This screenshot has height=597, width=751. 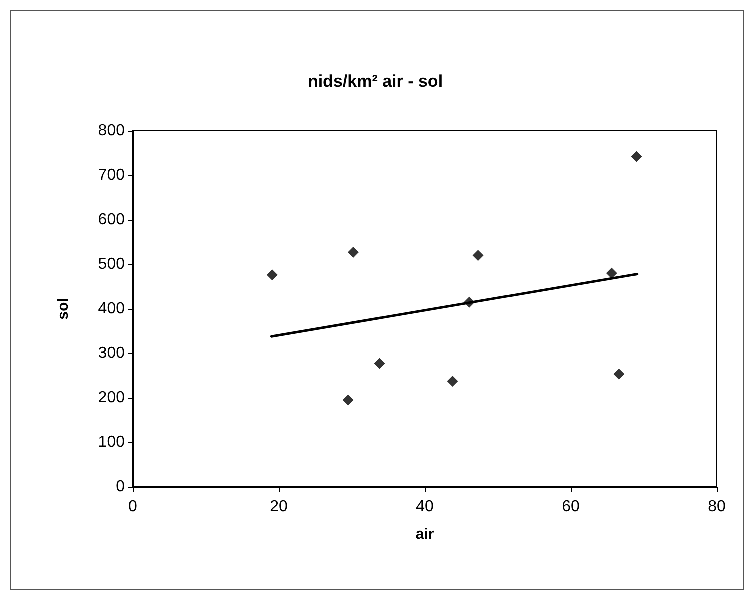 What do you see at coordinates (112, 220) in the screenshot?
I see `y-tick-label: 600` at bounding box center [112, 220].